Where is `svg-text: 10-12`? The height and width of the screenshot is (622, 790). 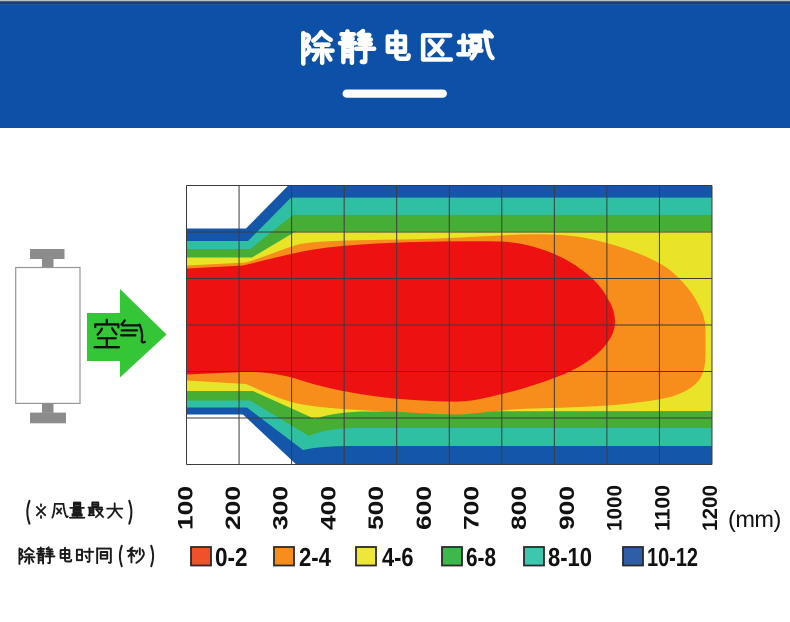
svg-text: 10-12 is located at coordinates (672, 558).